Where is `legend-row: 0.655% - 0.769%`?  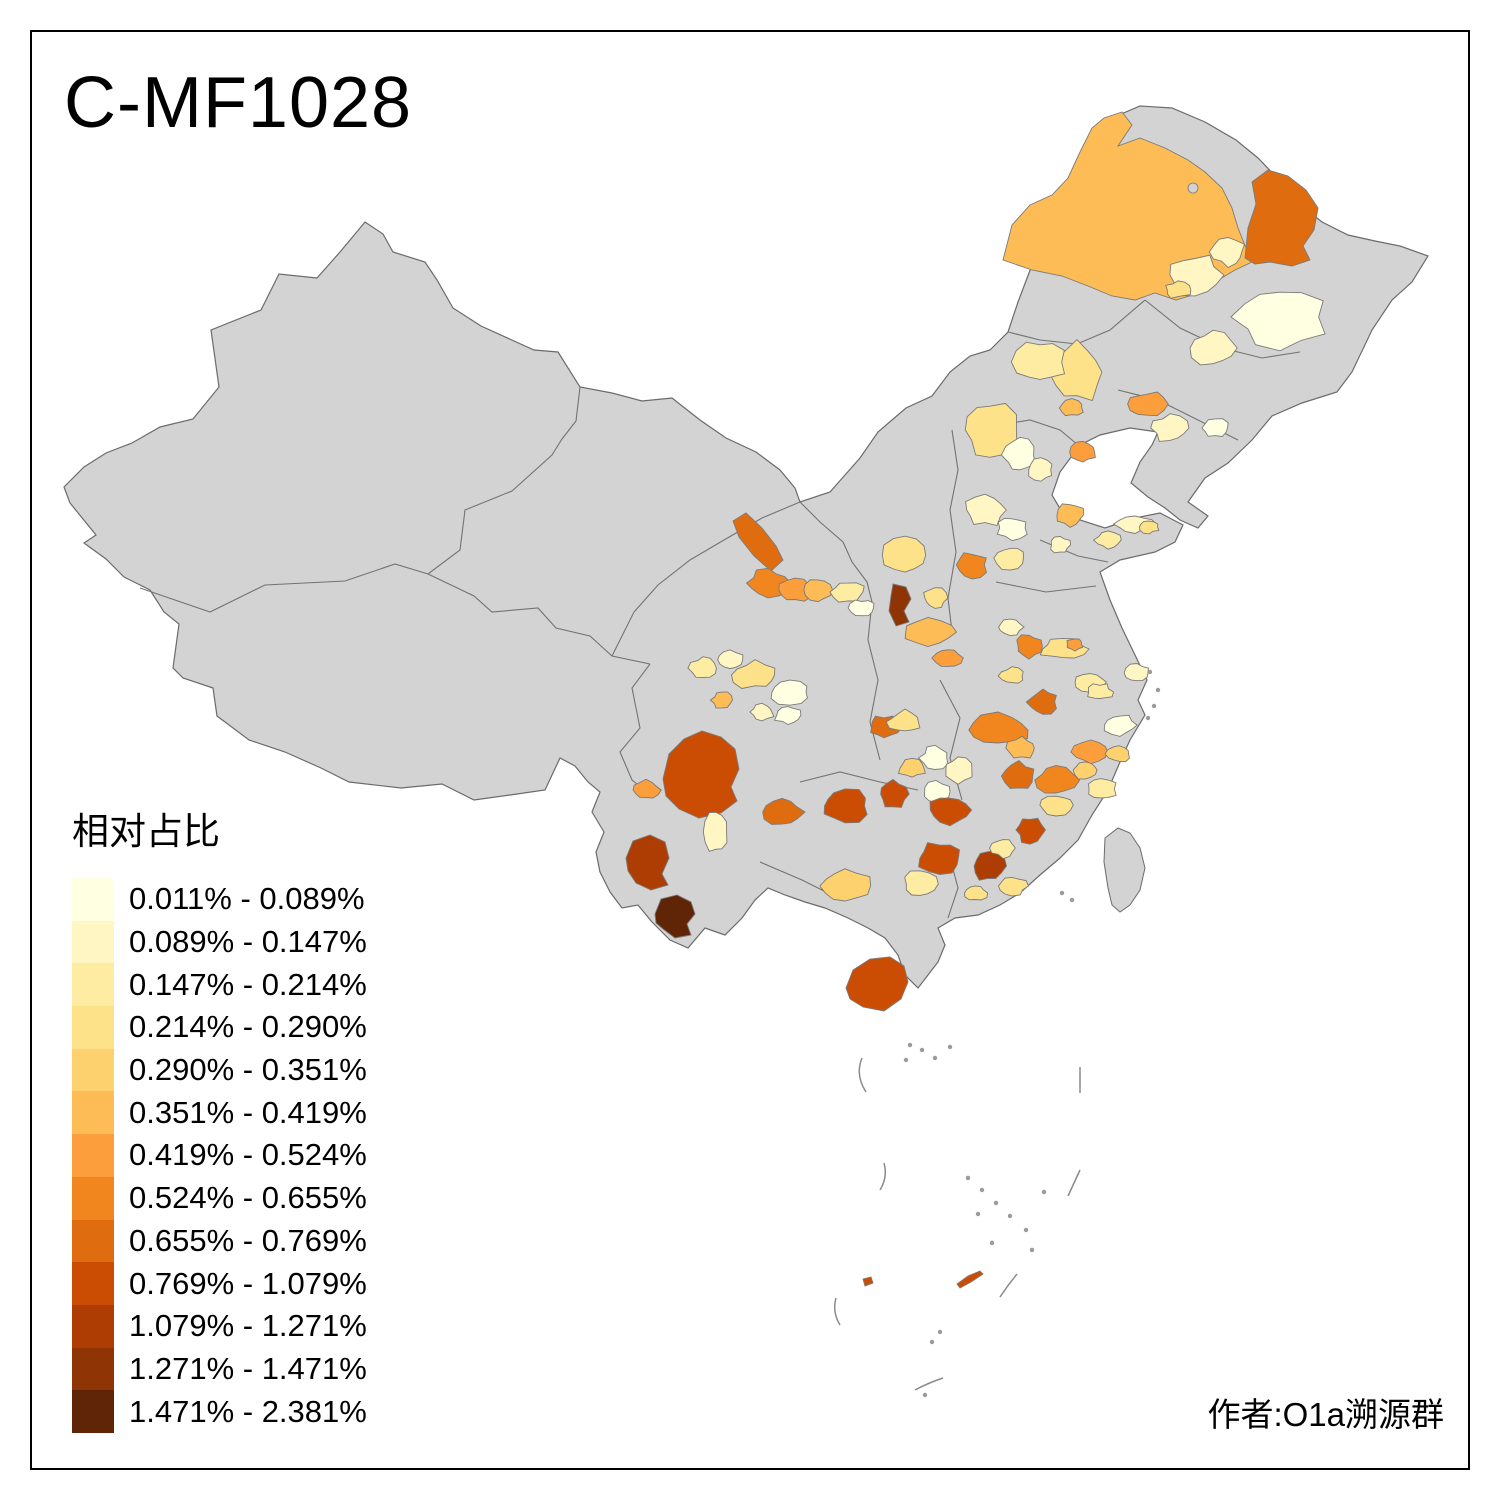
legend-row: 0.655% - 0.769% is located at coordinates (219, 1241).